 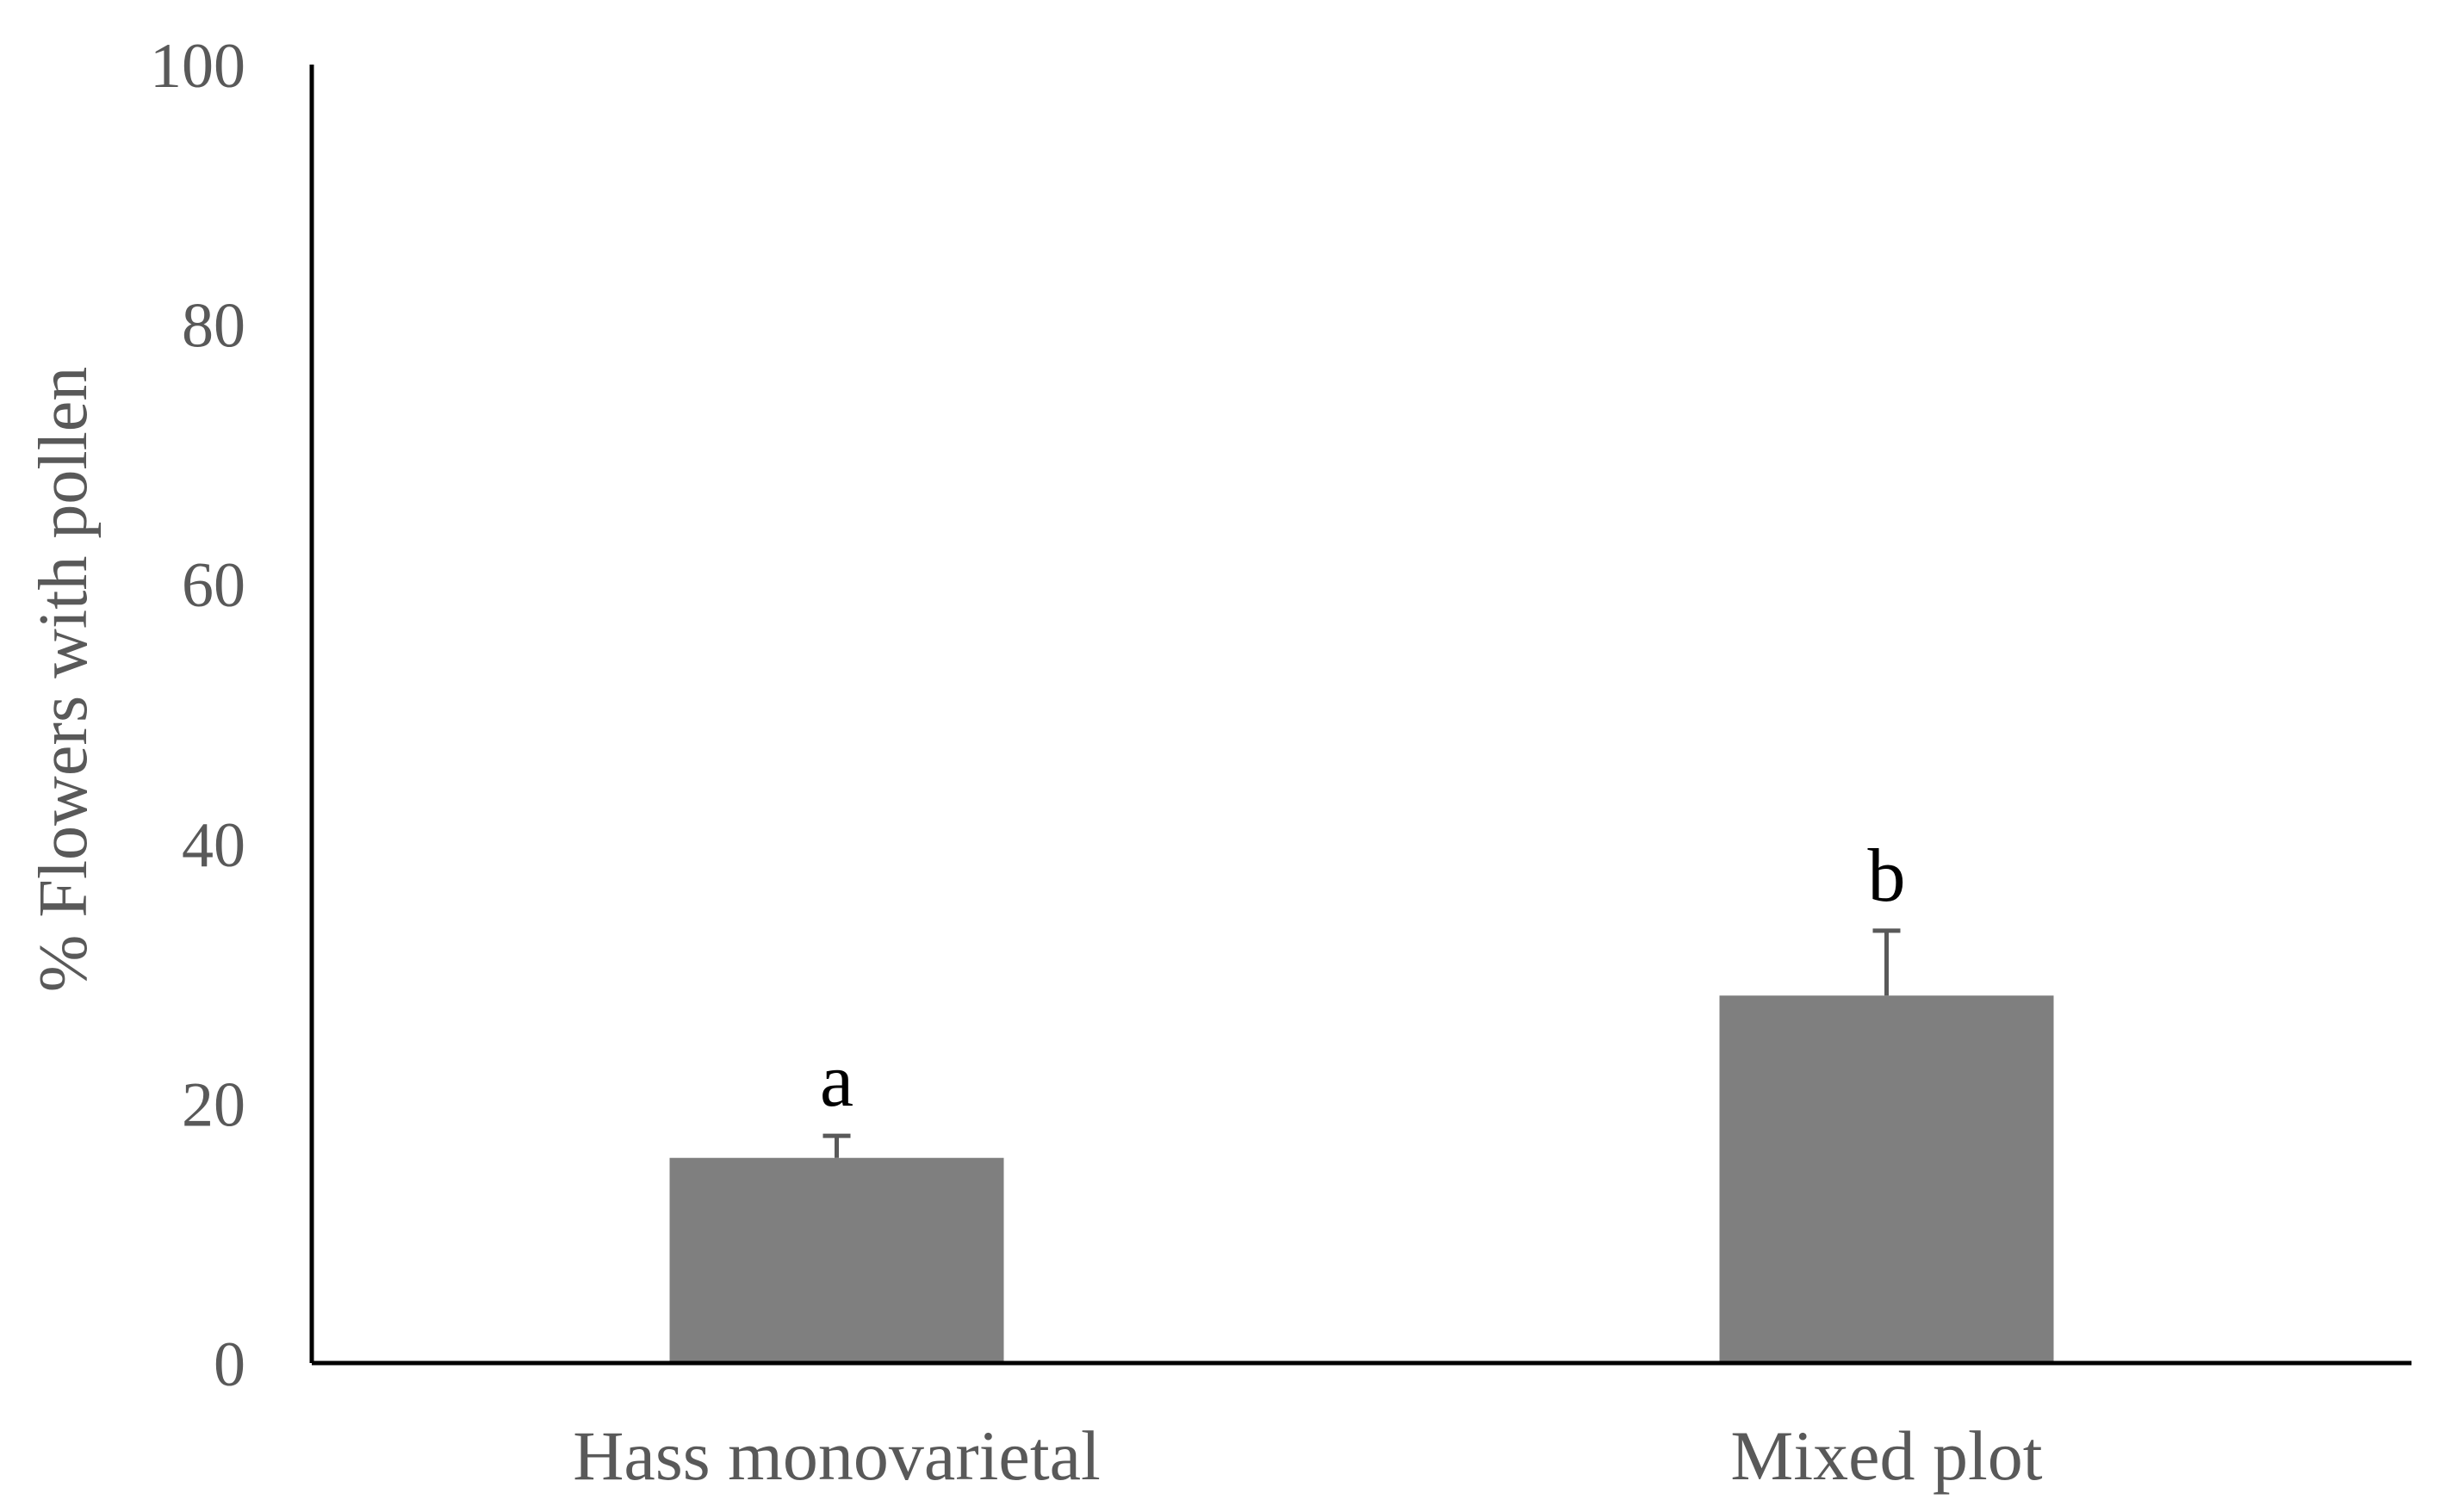 I want to click on y-tick-label: 40, so click(x=213, y=845).